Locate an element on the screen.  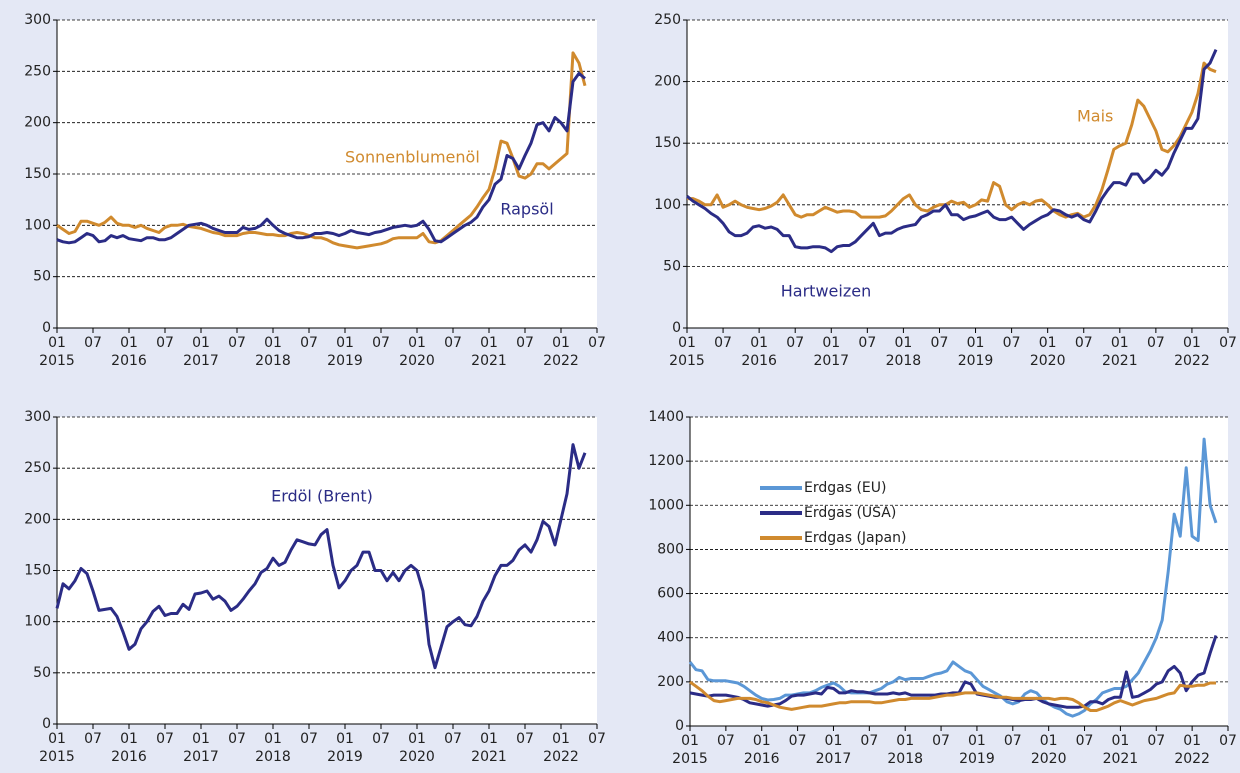
y-tick-label: 50 is located at coordinates (42, 673).